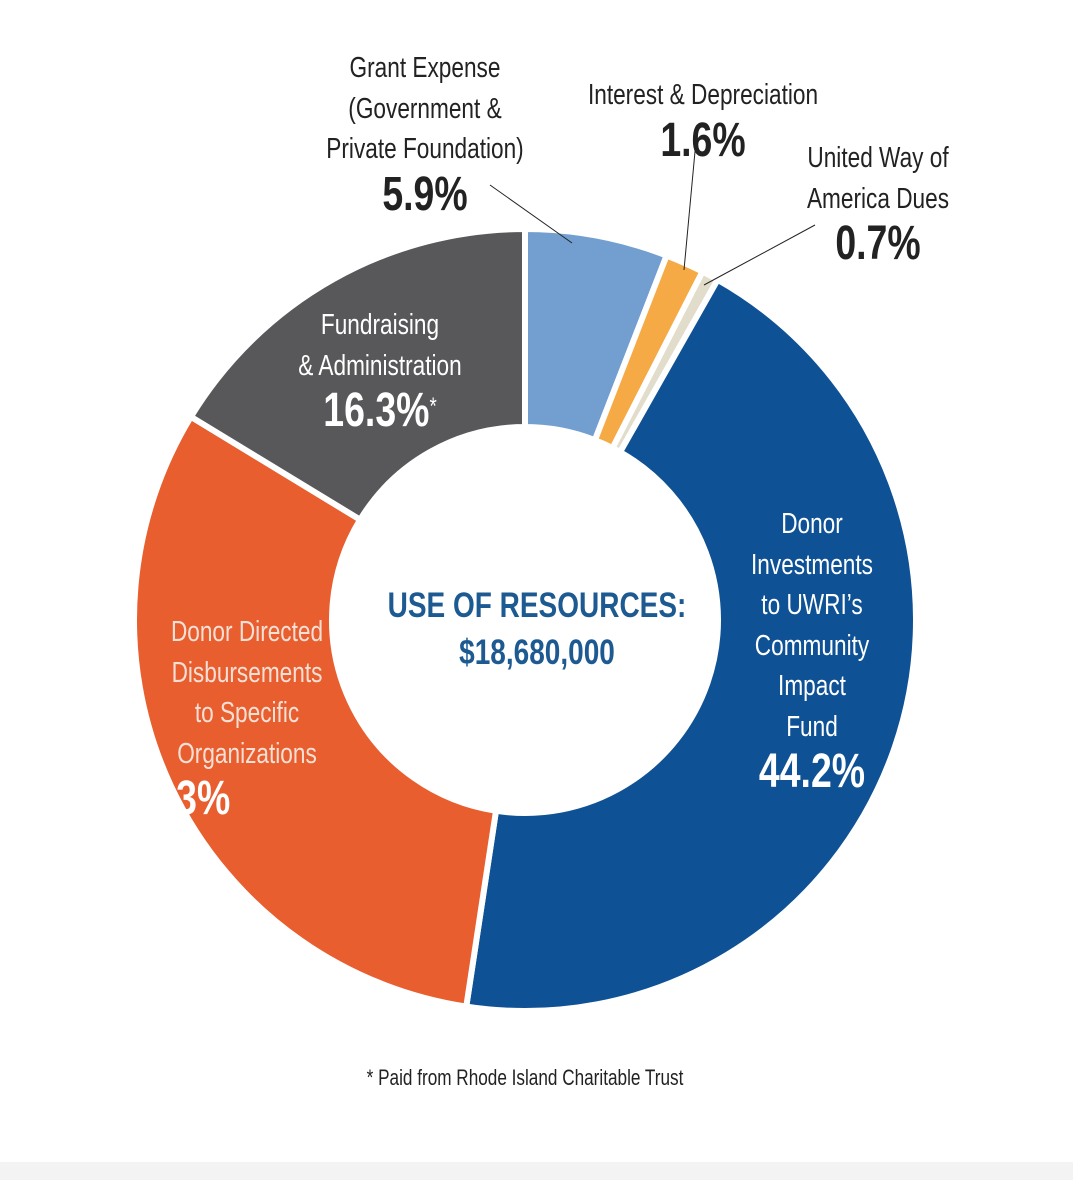  I want to click on label-line: Fund, so click(812, 726).